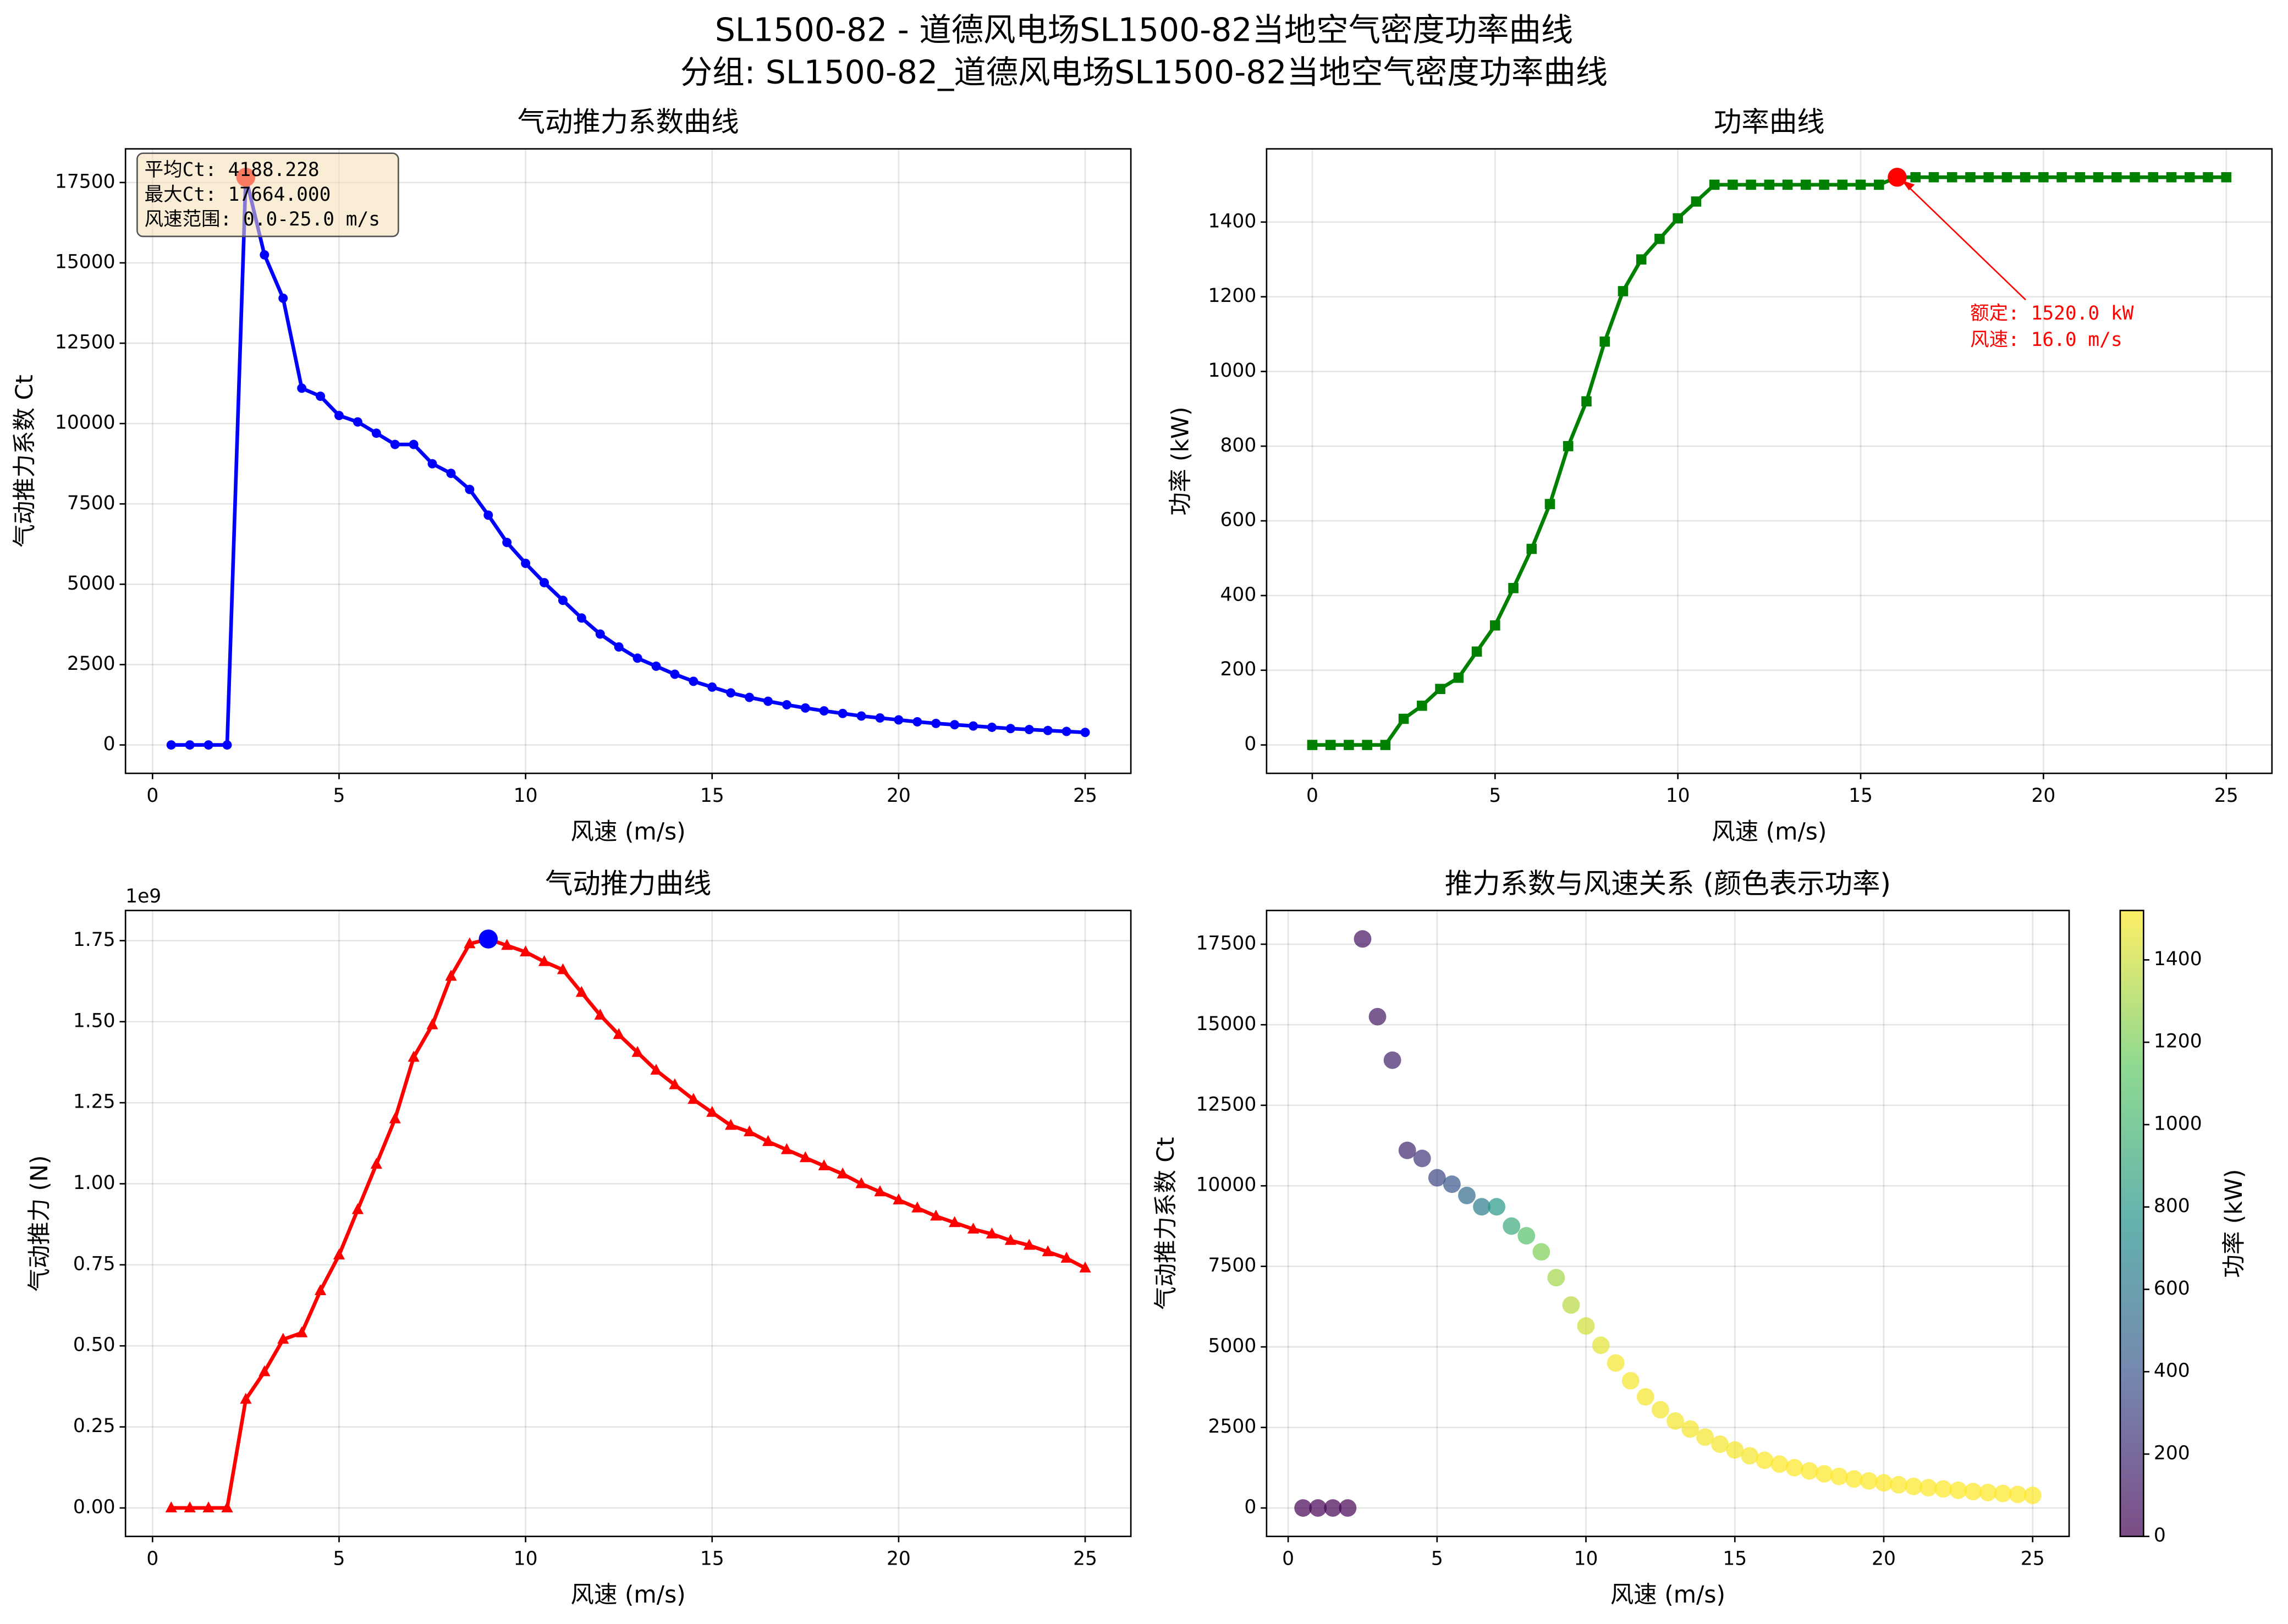  I want to click on stats-text: 风速范围: 0.0-25.0 m/s, so click(262, 219).